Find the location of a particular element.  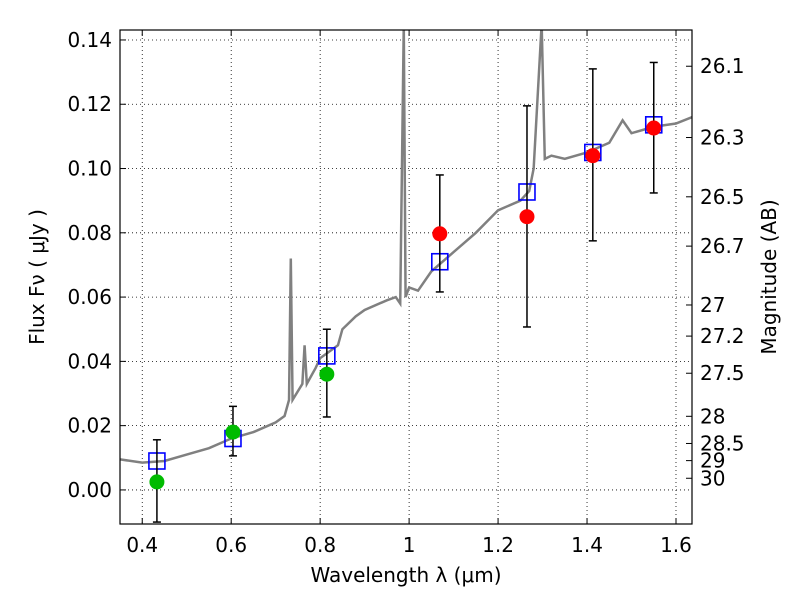

mag-tick-label: 26.7 is located at coordinates (722, 246).